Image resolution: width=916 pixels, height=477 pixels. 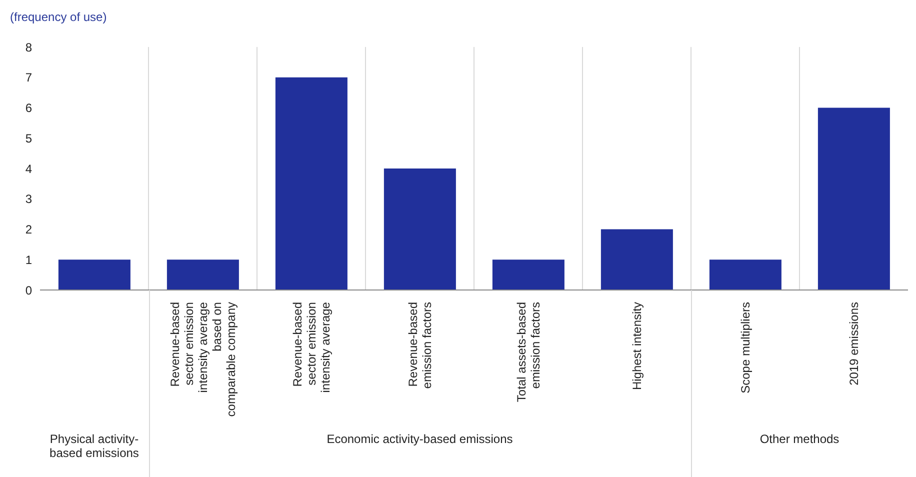 What do you see at coordinates (637, 346) in the screenshot?
I see `x-tick-label: Highest intensity` at bounding box center [637, 346].